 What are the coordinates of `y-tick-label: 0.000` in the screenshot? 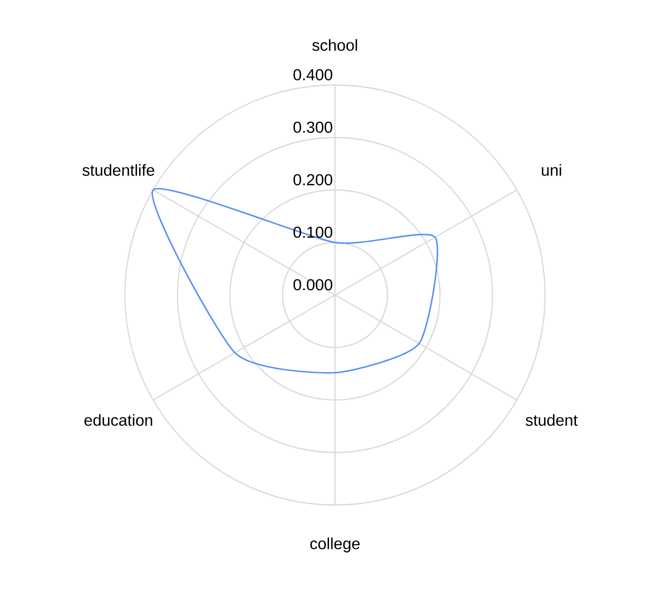 It's located at (312, 284).